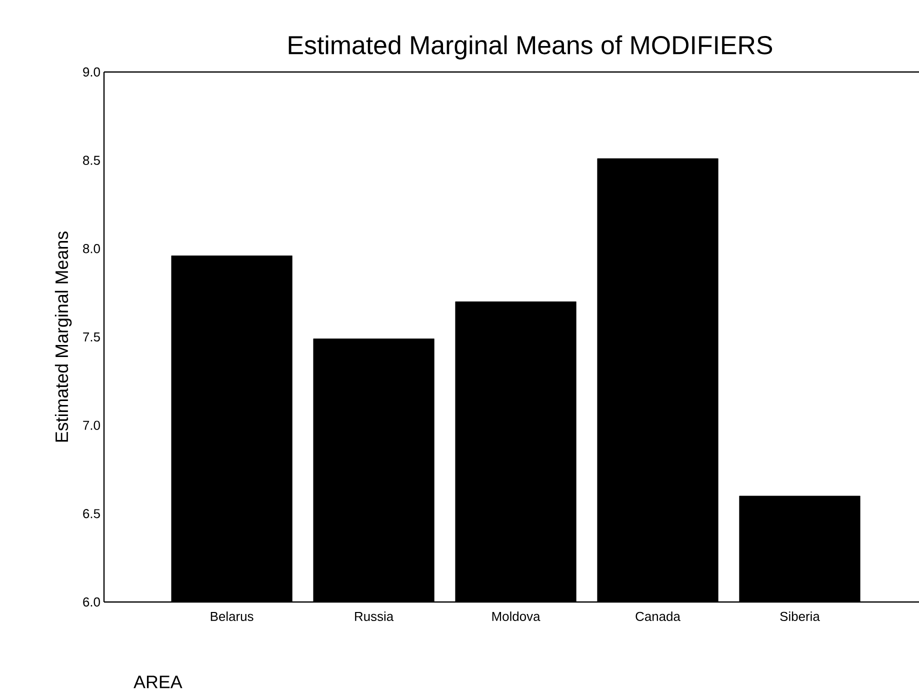  What do you see at coordinates (91, 160) in the screenshot?
I see `y-tick-label: 8.5` at bounding box center [91, 160].